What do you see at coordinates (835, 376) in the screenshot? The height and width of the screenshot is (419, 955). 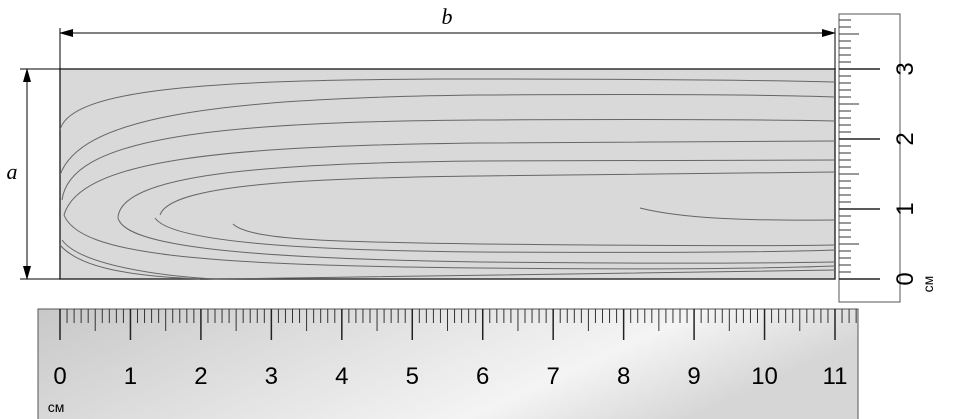 I see `tick-label: 11` at bounding box center [835, 376].